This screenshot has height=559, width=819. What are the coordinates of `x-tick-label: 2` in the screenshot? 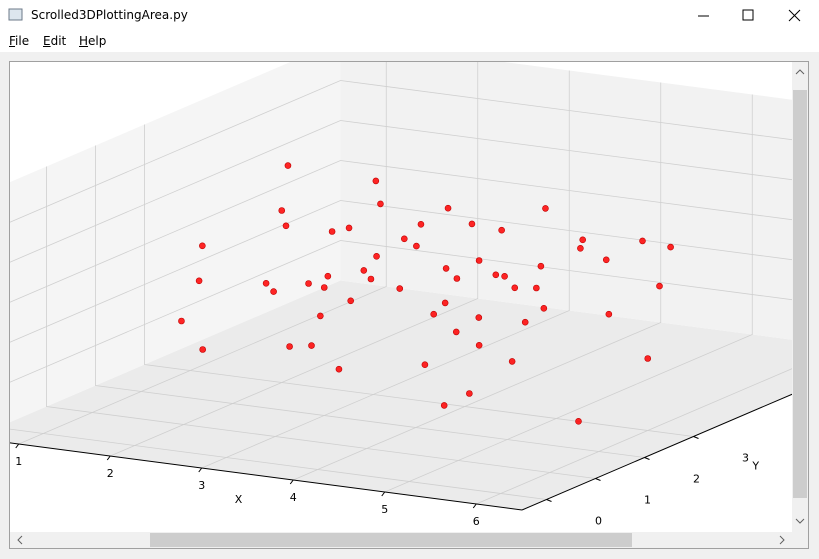 It's located at (110, 473).